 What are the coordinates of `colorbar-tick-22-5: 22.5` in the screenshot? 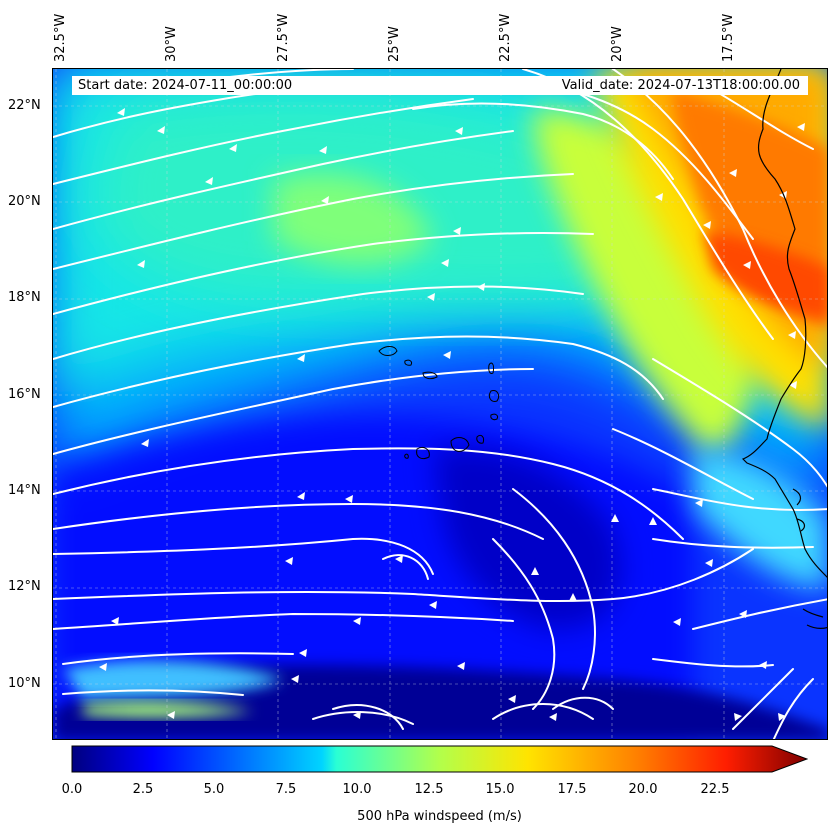 It's located at (715, 789).